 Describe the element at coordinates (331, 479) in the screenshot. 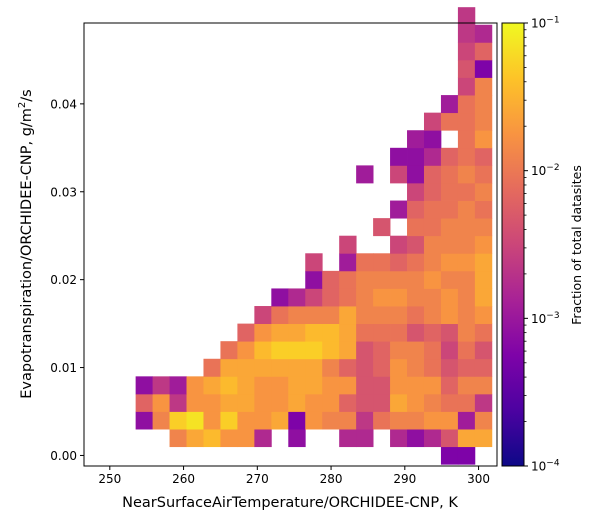

I see `x-tick-label: 280` at that location.